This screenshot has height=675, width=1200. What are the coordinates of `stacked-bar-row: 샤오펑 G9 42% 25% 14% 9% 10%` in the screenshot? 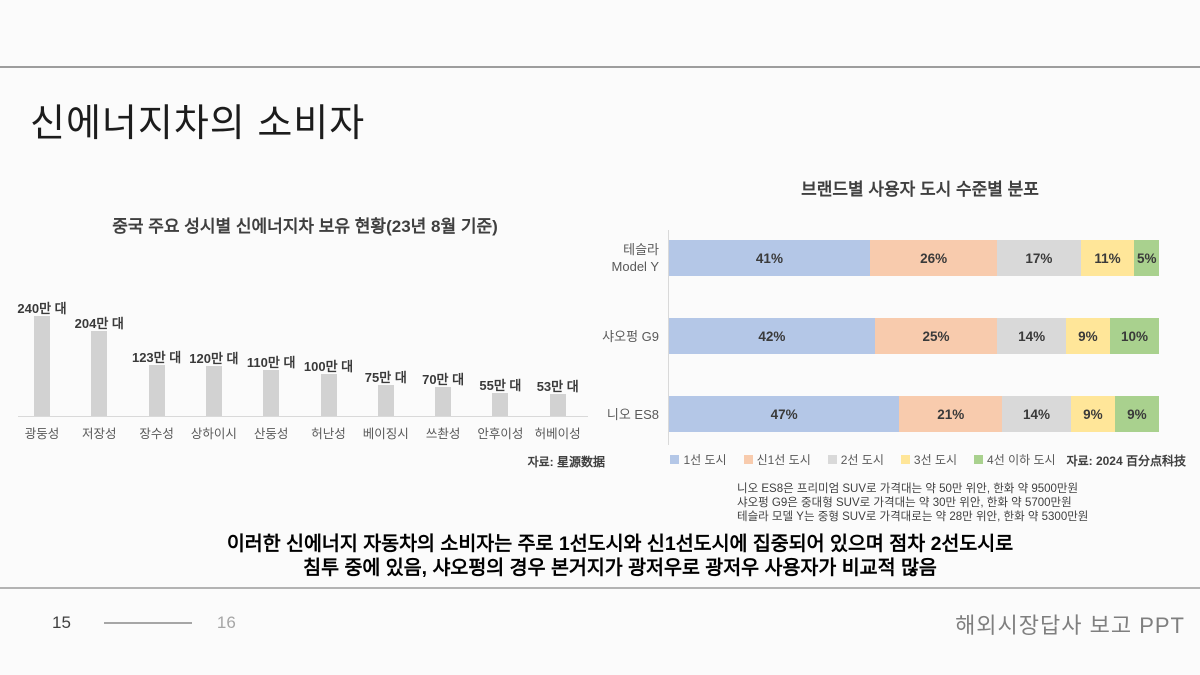 It's located at (880, 336).